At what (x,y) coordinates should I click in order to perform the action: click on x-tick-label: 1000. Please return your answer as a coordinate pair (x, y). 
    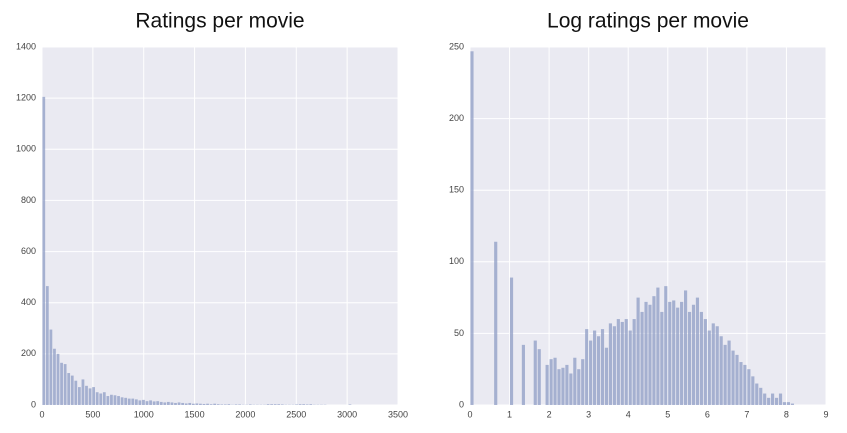
    Looking at the image, I should click on (144, 414).